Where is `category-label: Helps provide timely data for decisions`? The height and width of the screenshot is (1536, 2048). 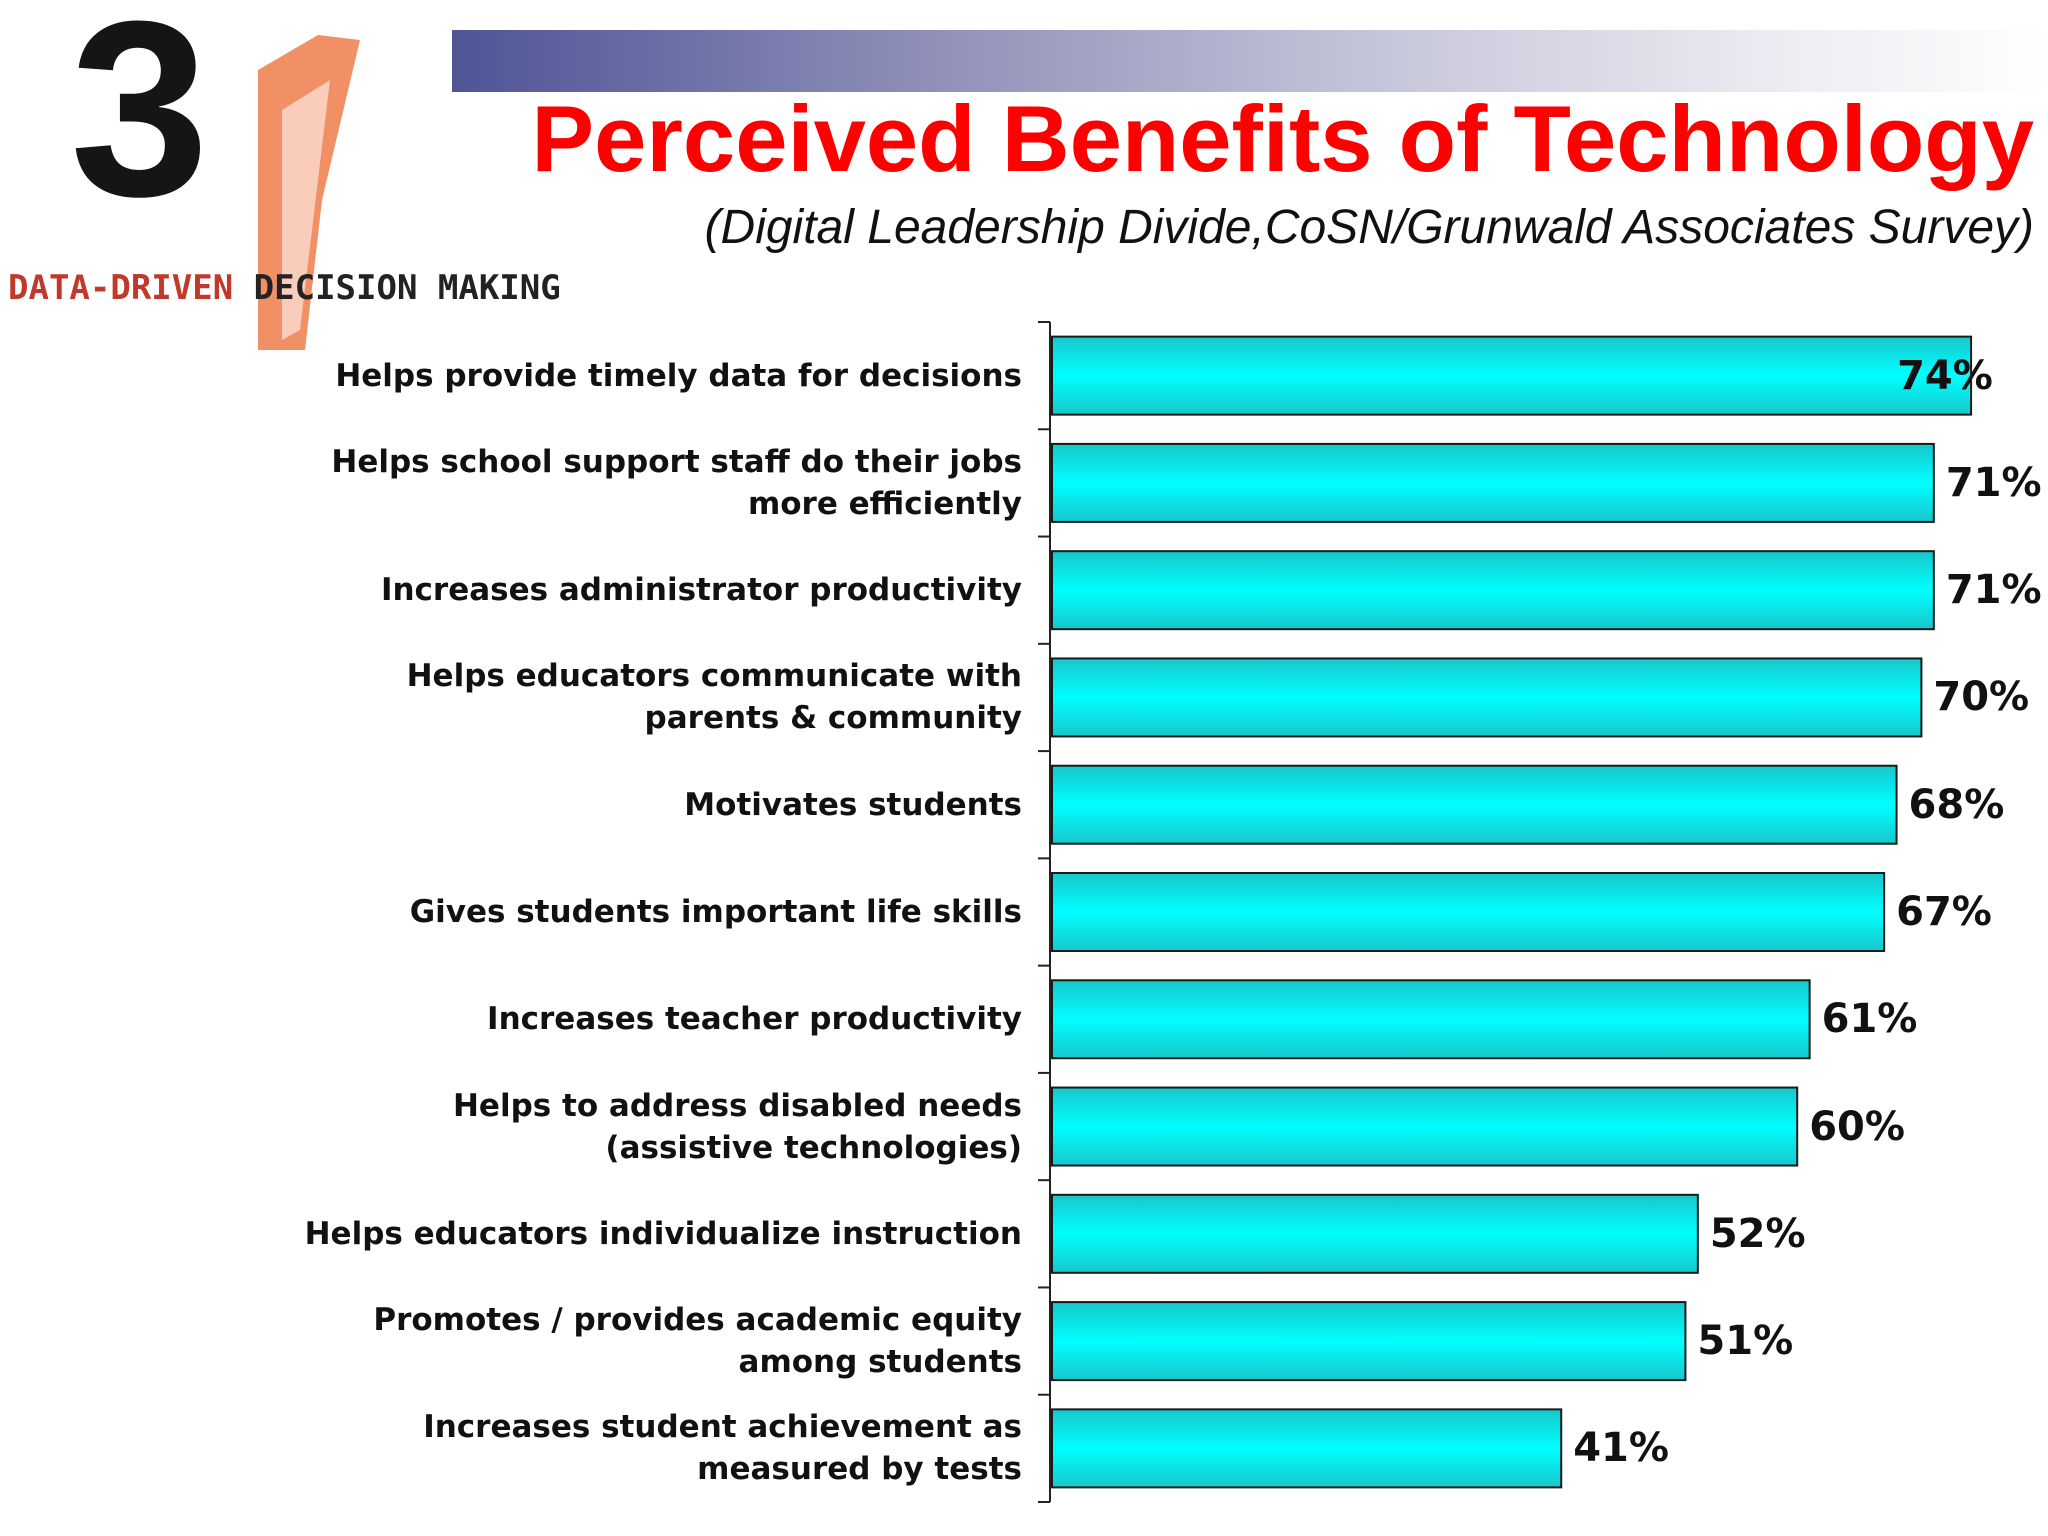
category-label: Helps provide timely data for decisions is located at coordinates (678, 375).